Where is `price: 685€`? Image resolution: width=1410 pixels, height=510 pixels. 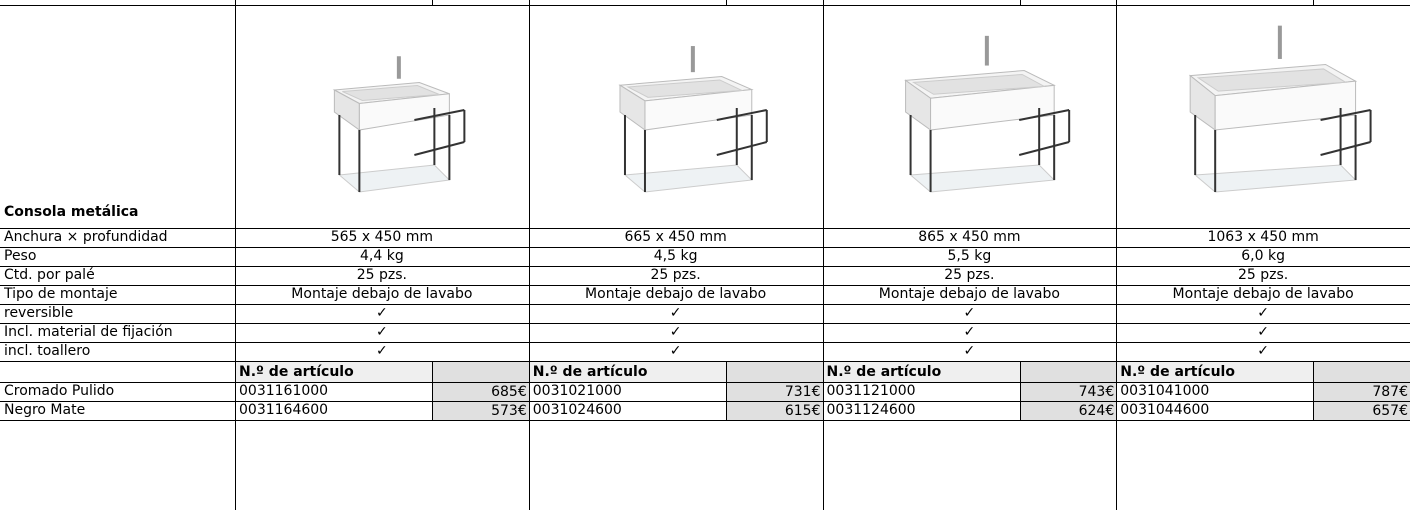 price: 685€ is located at coordinates (480, 392).